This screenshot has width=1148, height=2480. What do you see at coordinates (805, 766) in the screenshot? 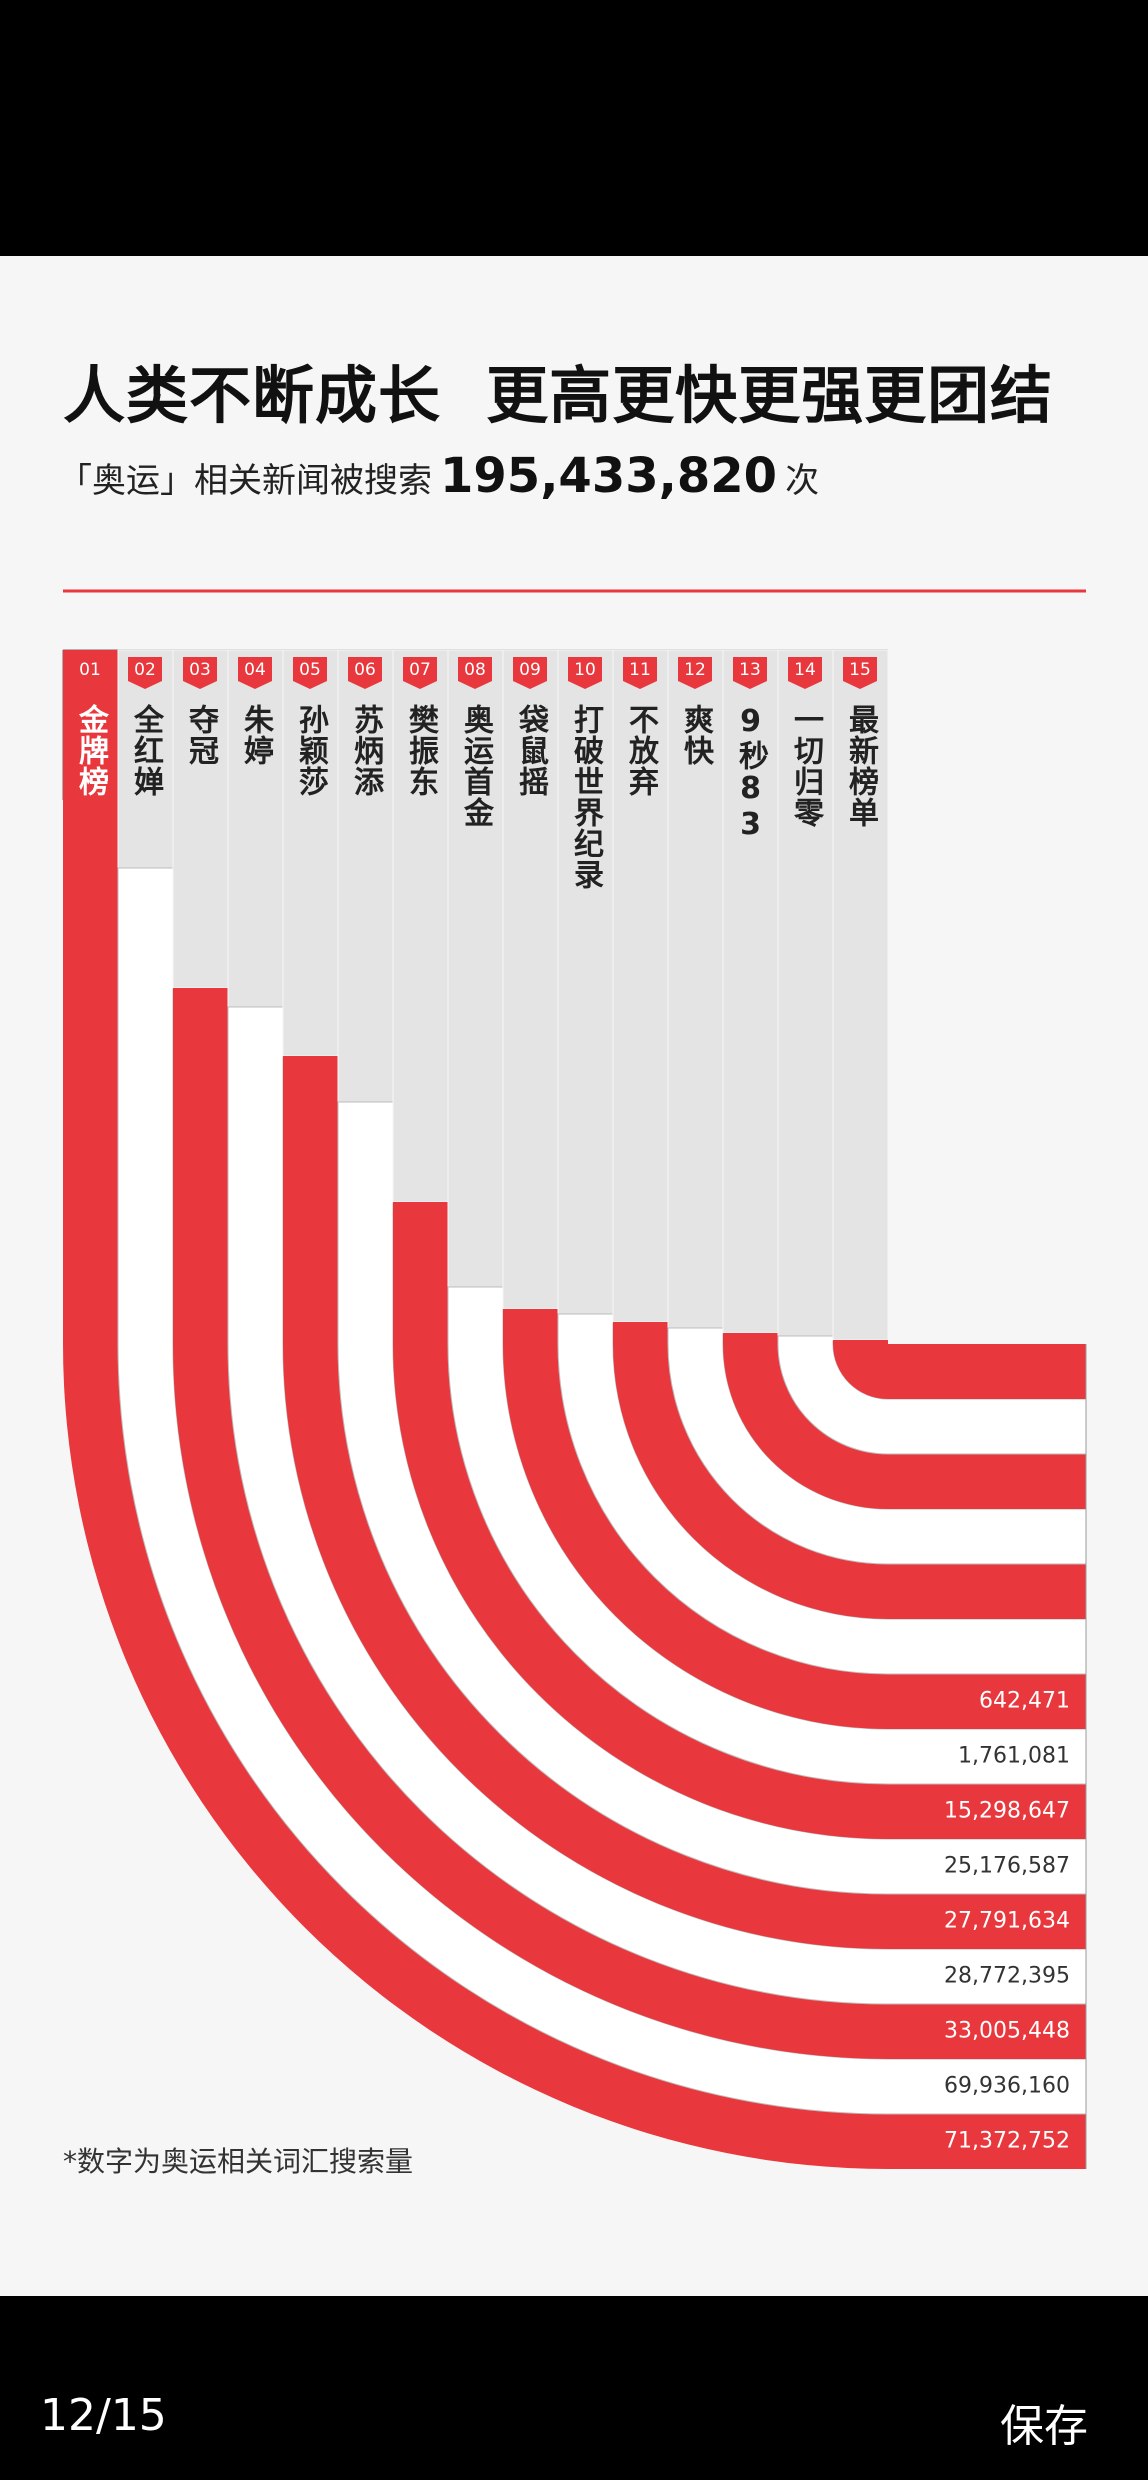
I see `item-name: 一切归零` at bounding box center [805, 766].